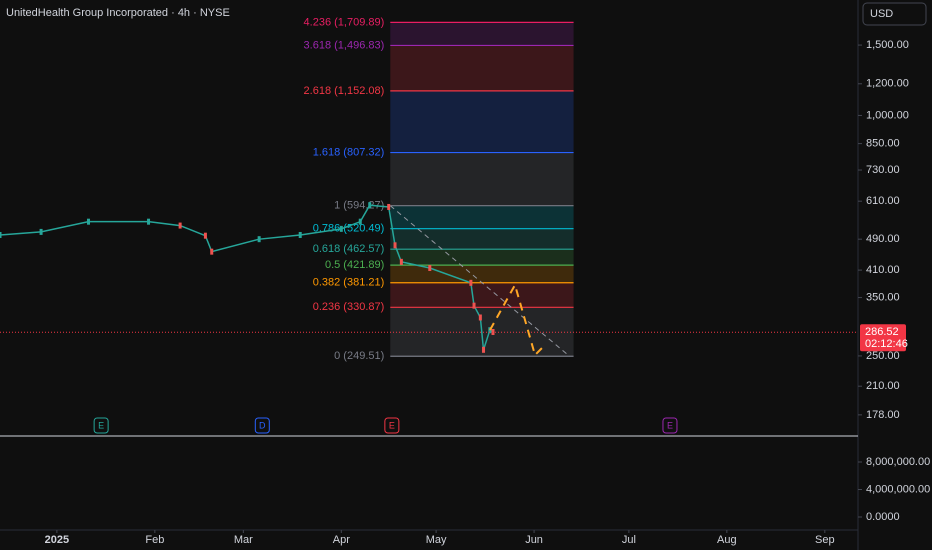 Image resolution: width=932 pixels, height=550 pixels. Describe the element at coordinates (344, 91) in the screenshot. I see `fib-label: 2.618 (1,152.08)` at that location.